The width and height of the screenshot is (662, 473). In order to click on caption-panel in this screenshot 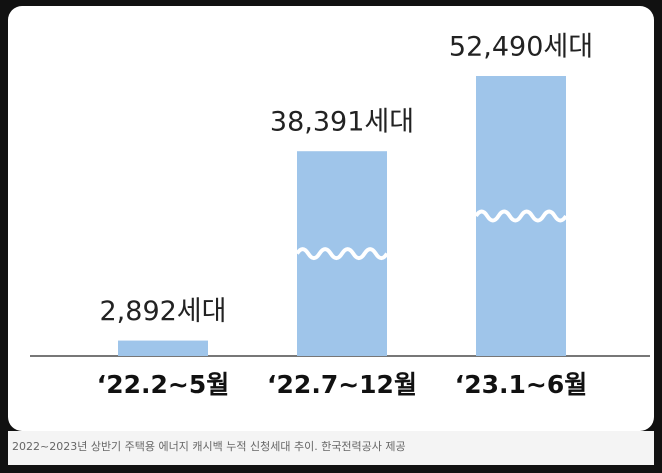, I will do `click(331, 448)`.